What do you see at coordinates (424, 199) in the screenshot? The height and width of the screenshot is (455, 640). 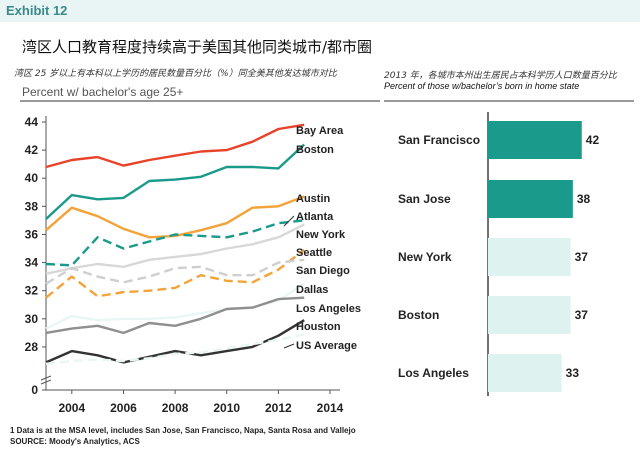 I see `bar-category-label: San Jose` at bounding box center [424, 199].